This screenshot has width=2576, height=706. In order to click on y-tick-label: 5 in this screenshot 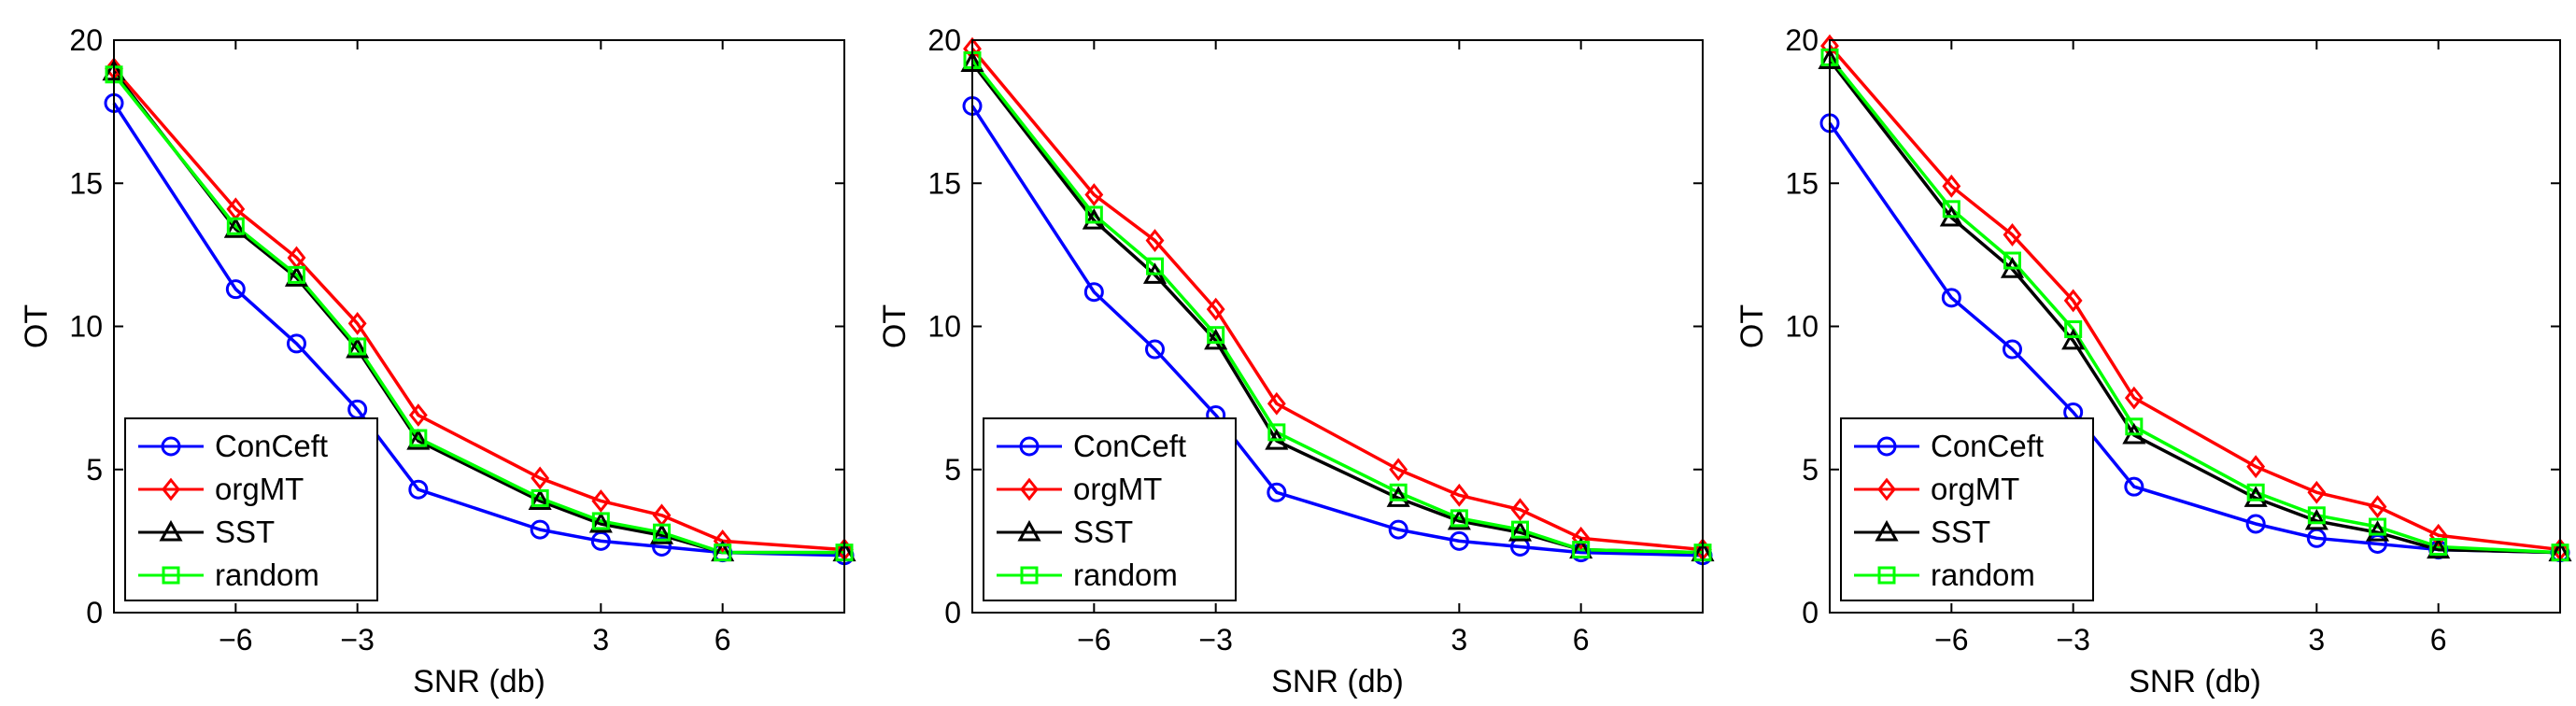, I will do `click(94, 470)`.